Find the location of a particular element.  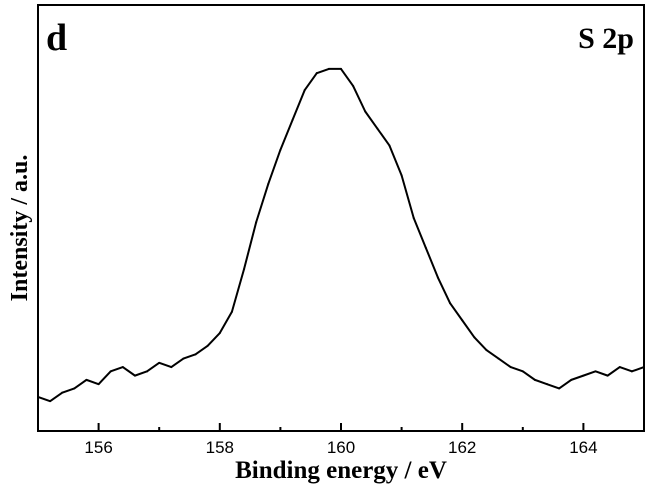

x-tick-label: 164 is located at coordinates (583, 447).